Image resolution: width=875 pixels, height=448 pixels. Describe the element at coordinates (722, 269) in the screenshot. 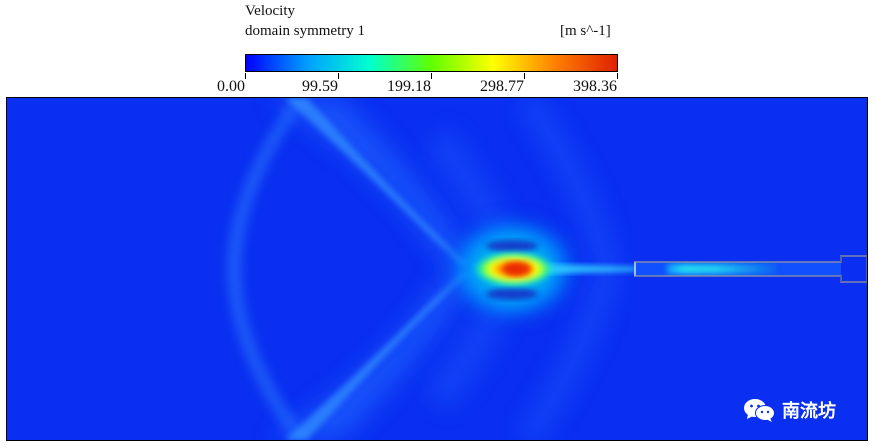

I see `nozzle-flow` at that location.